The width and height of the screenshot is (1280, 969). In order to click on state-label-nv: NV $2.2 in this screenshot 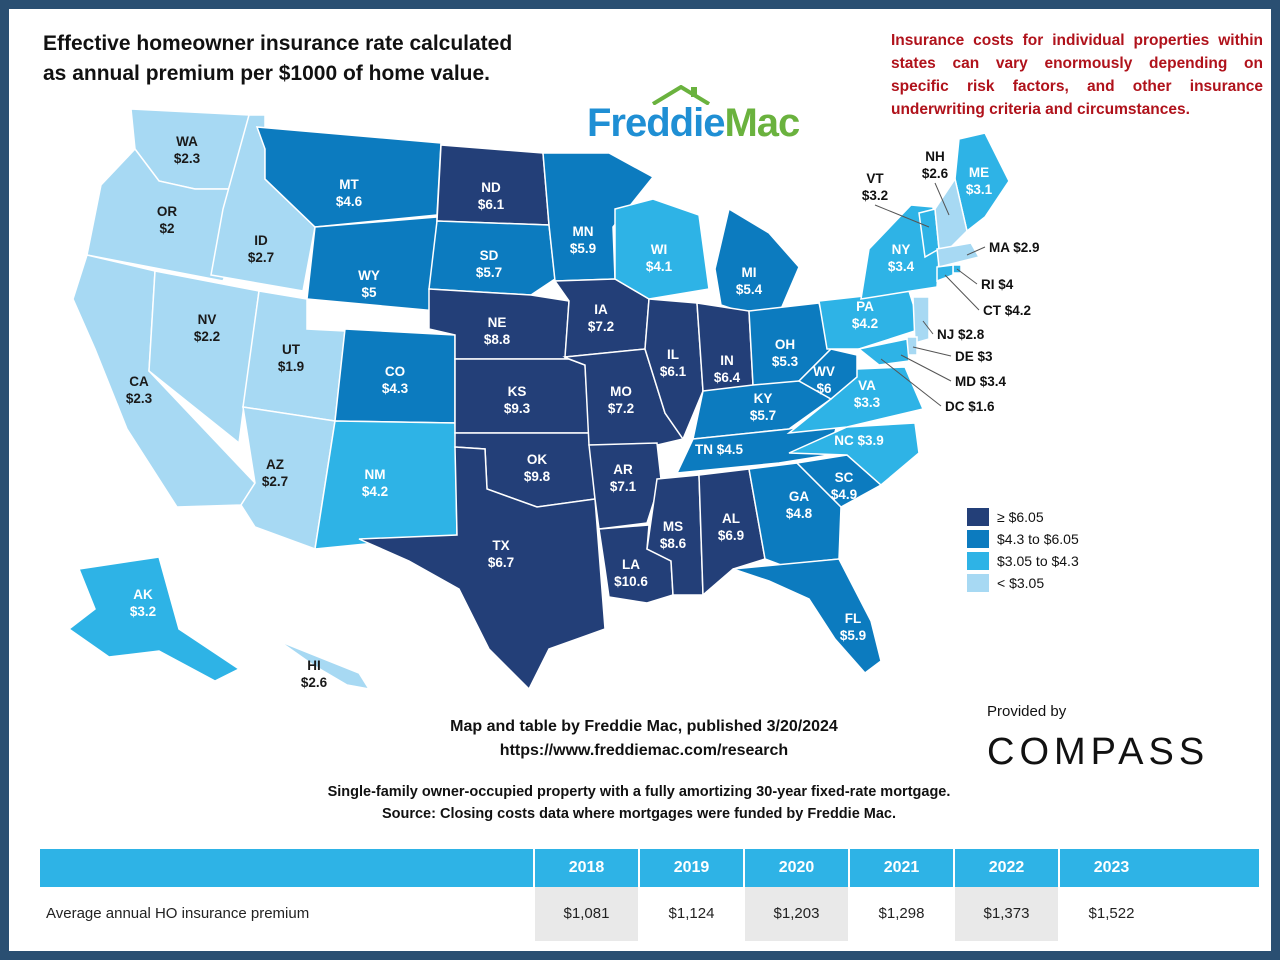, I will do `click(207, 328)`.